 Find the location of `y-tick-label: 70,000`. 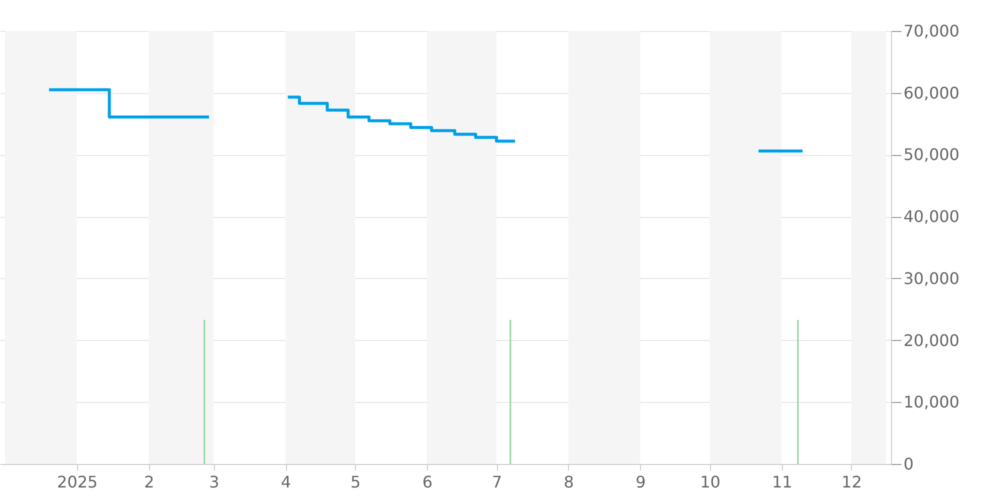

y-tick-label: 70,000 is located at coordinates (932, 31).